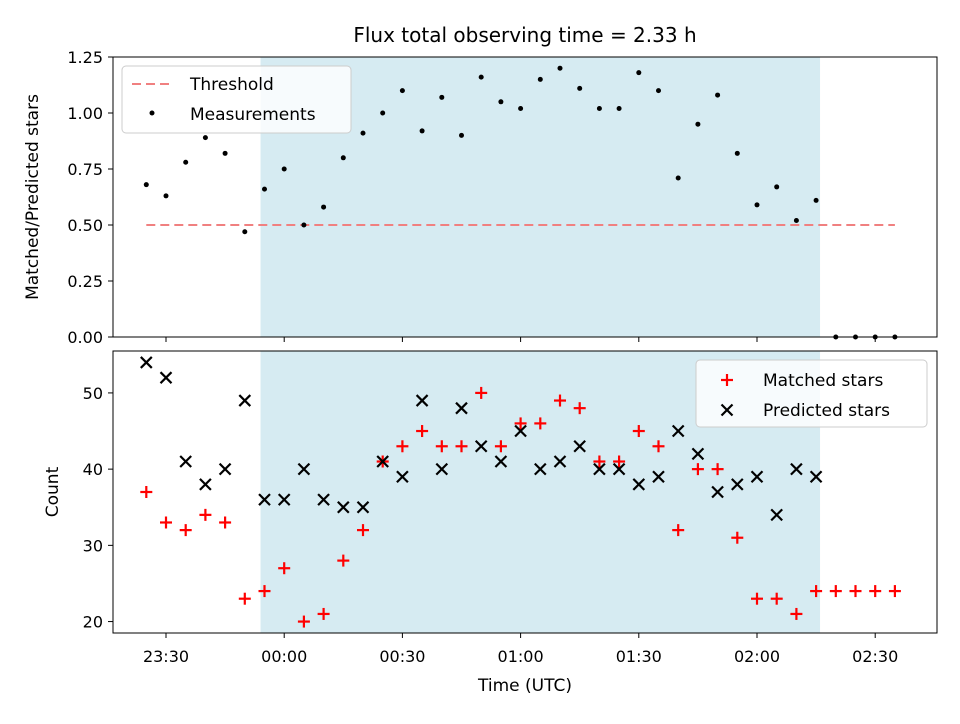 The image size is (960, 724). What do you see at coordinates (236, 99) in the screenshot?
I see `top-legend-box` at bounding box center [236, 99].